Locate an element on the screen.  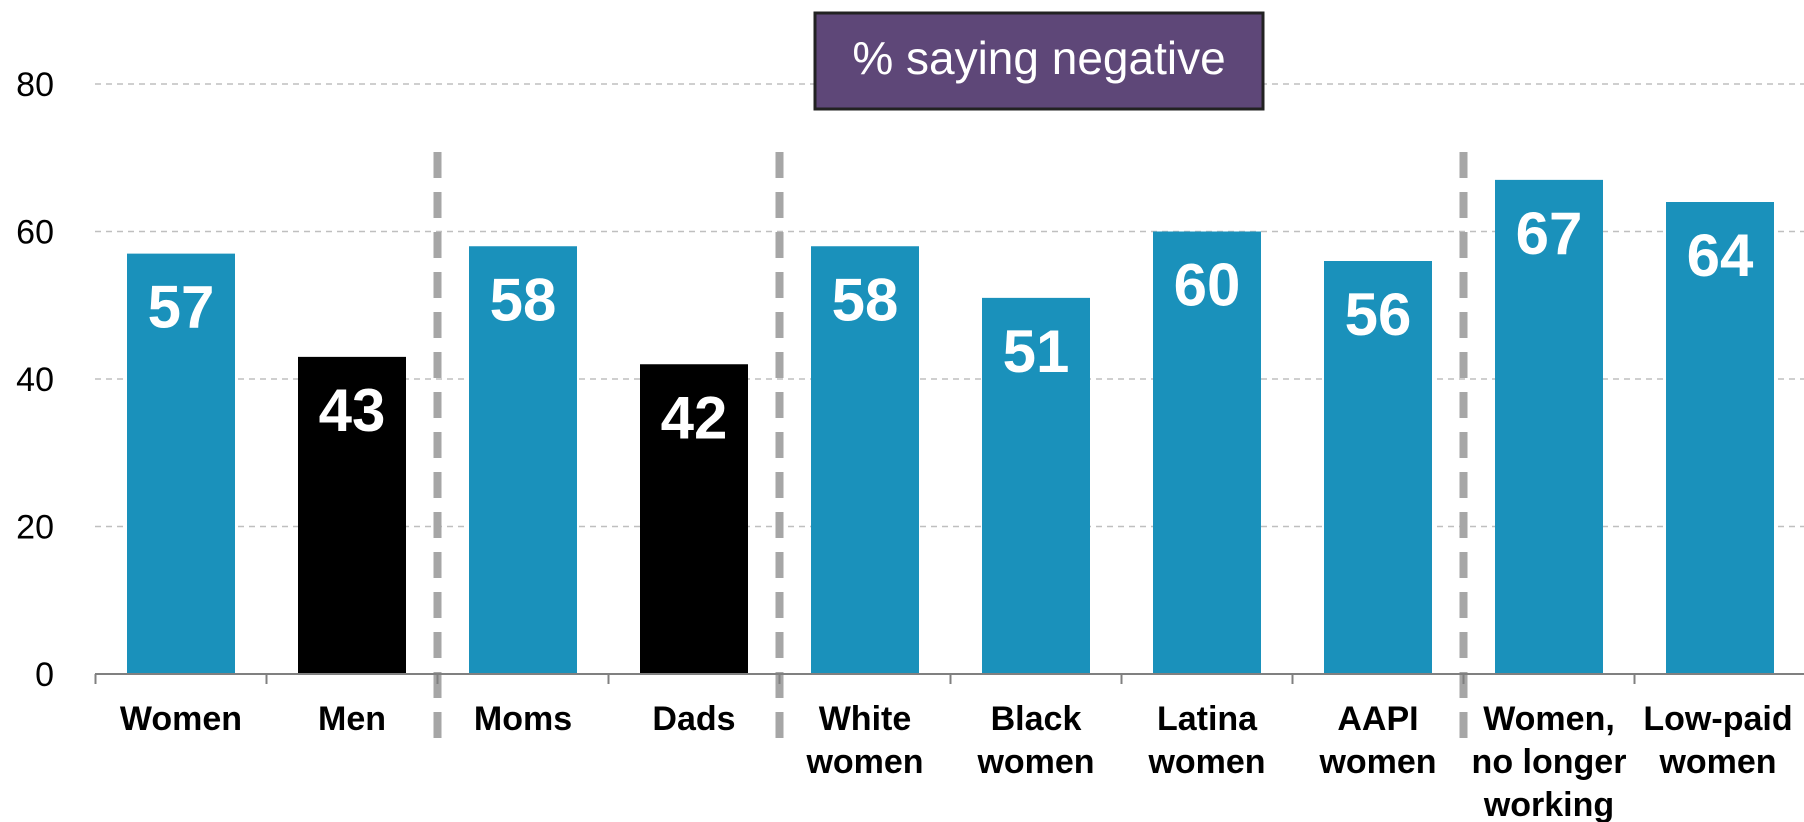
chart-title: % saying negative is located at coordinates (1038, 58).